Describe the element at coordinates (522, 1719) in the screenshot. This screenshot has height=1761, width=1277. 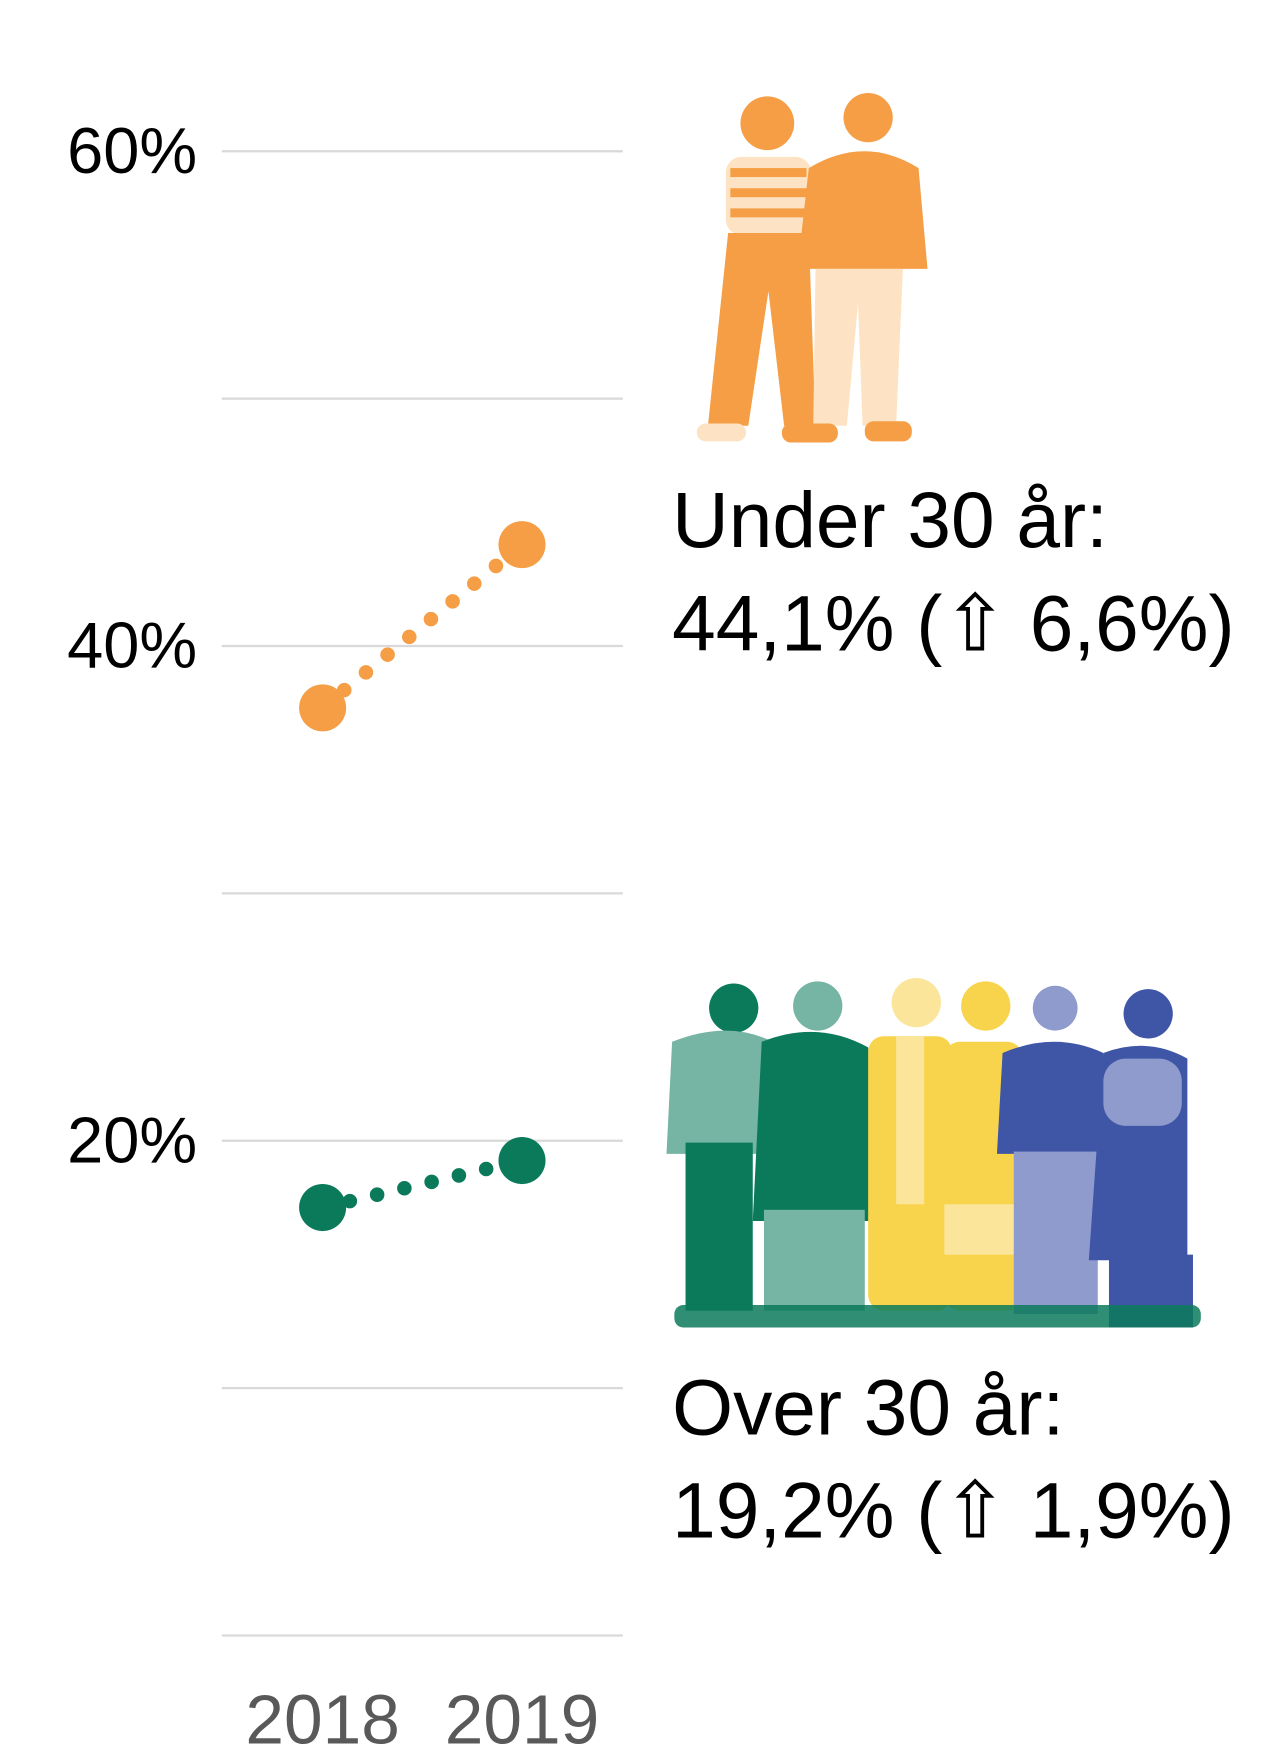
I see `x-tick-label: 2019` at that location.